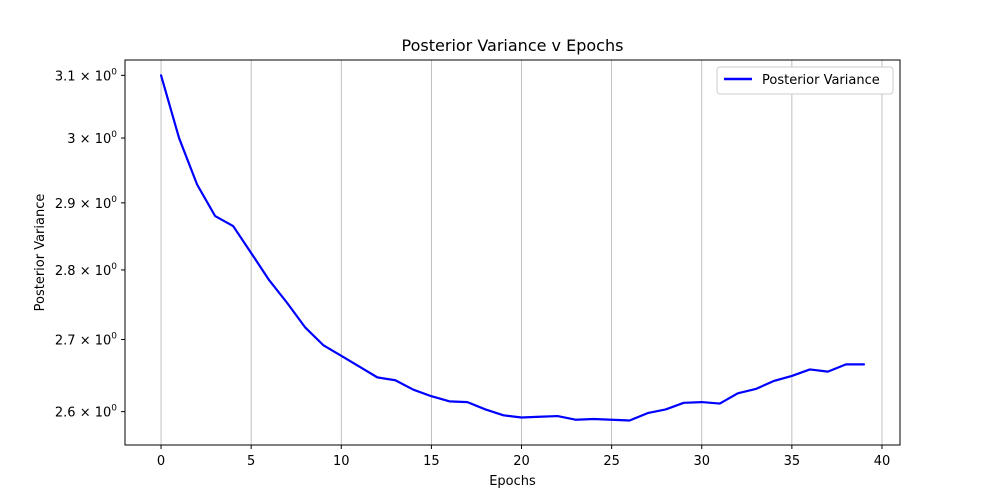 This screenshot has width=1000, height=500. What do you see at coordinates (611, 461) in the screenshot?
I see `x-tick-label: 25` at bounding box center [611, 461].